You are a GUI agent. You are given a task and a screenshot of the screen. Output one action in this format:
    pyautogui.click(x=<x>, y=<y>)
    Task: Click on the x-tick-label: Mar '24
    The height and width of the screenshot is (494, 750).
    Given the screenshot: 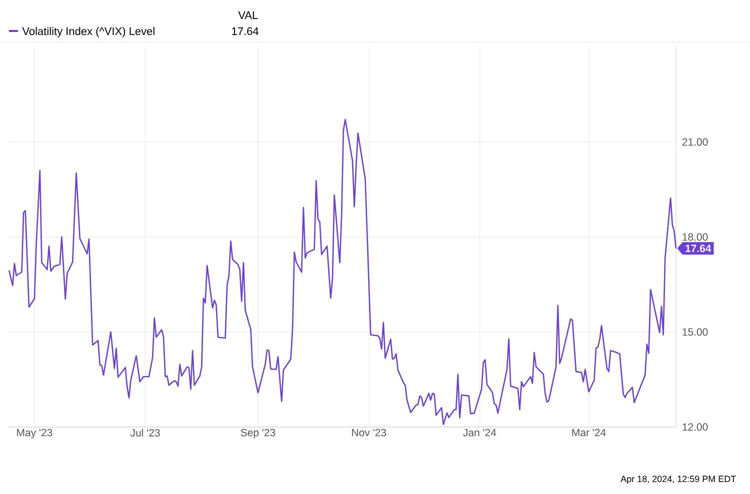 What is the action you would take?
    pyautogui.click(x=589, y=432)
    